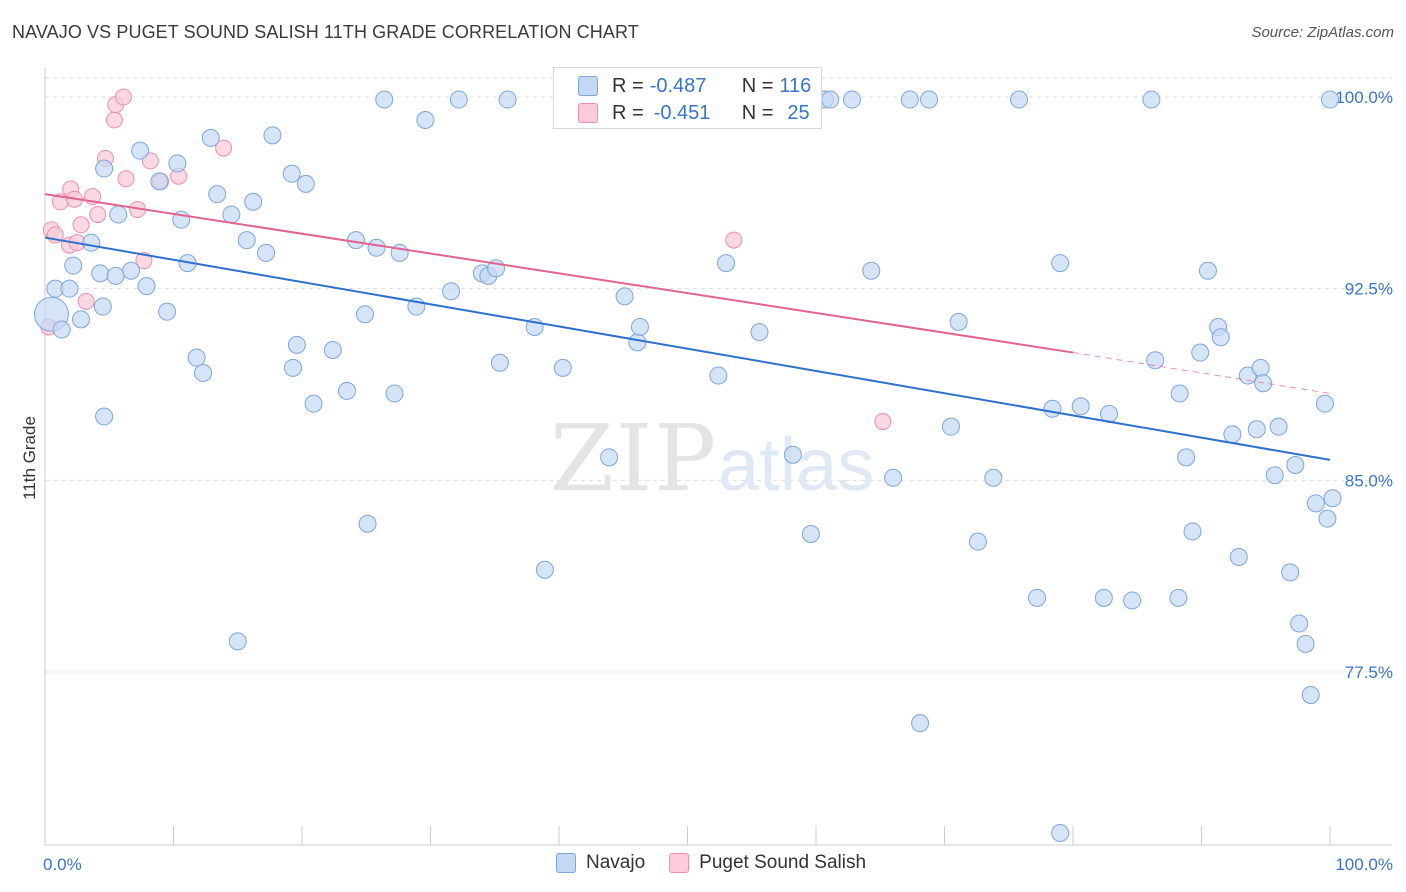 The height and width of the screenshot is (892, 1406). Describe the element at coordinates (600, 863) in the screenshot. I see `legend-item-navajo: Navajo` at that location.